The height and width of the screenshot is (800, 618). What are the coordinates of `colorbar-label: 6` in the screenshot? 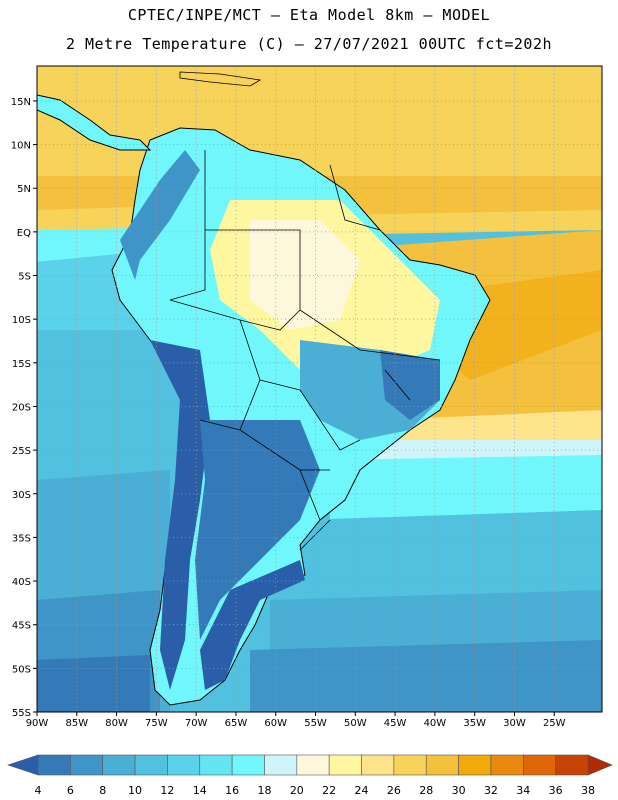 It's located at (70, 790).